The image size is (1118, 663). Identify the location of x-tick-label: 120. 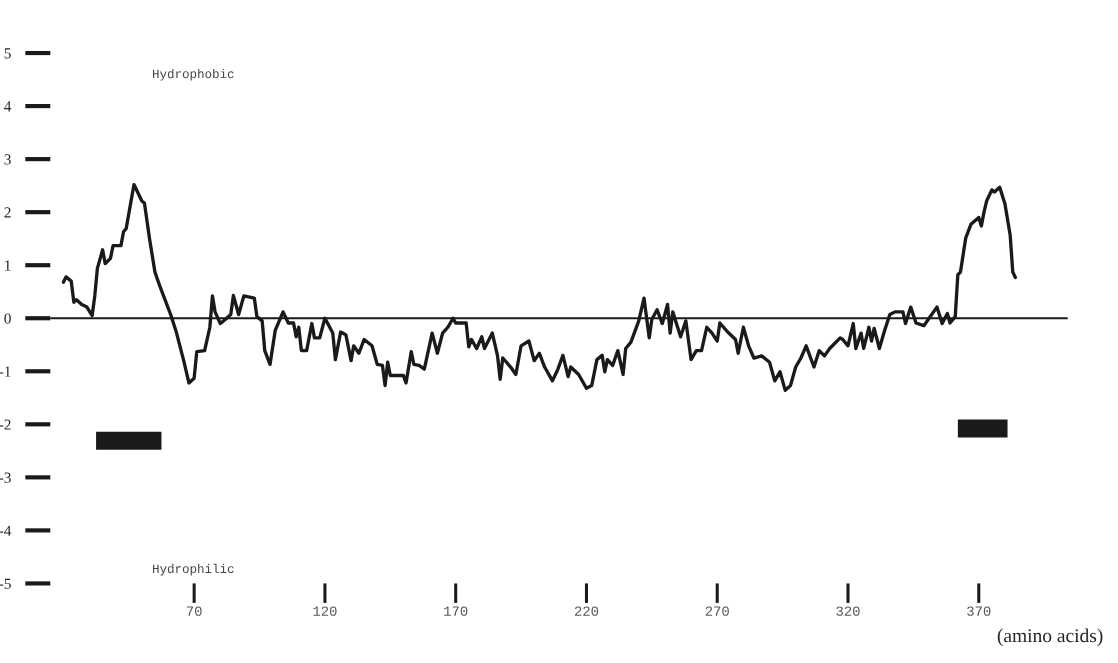
(325, 611).